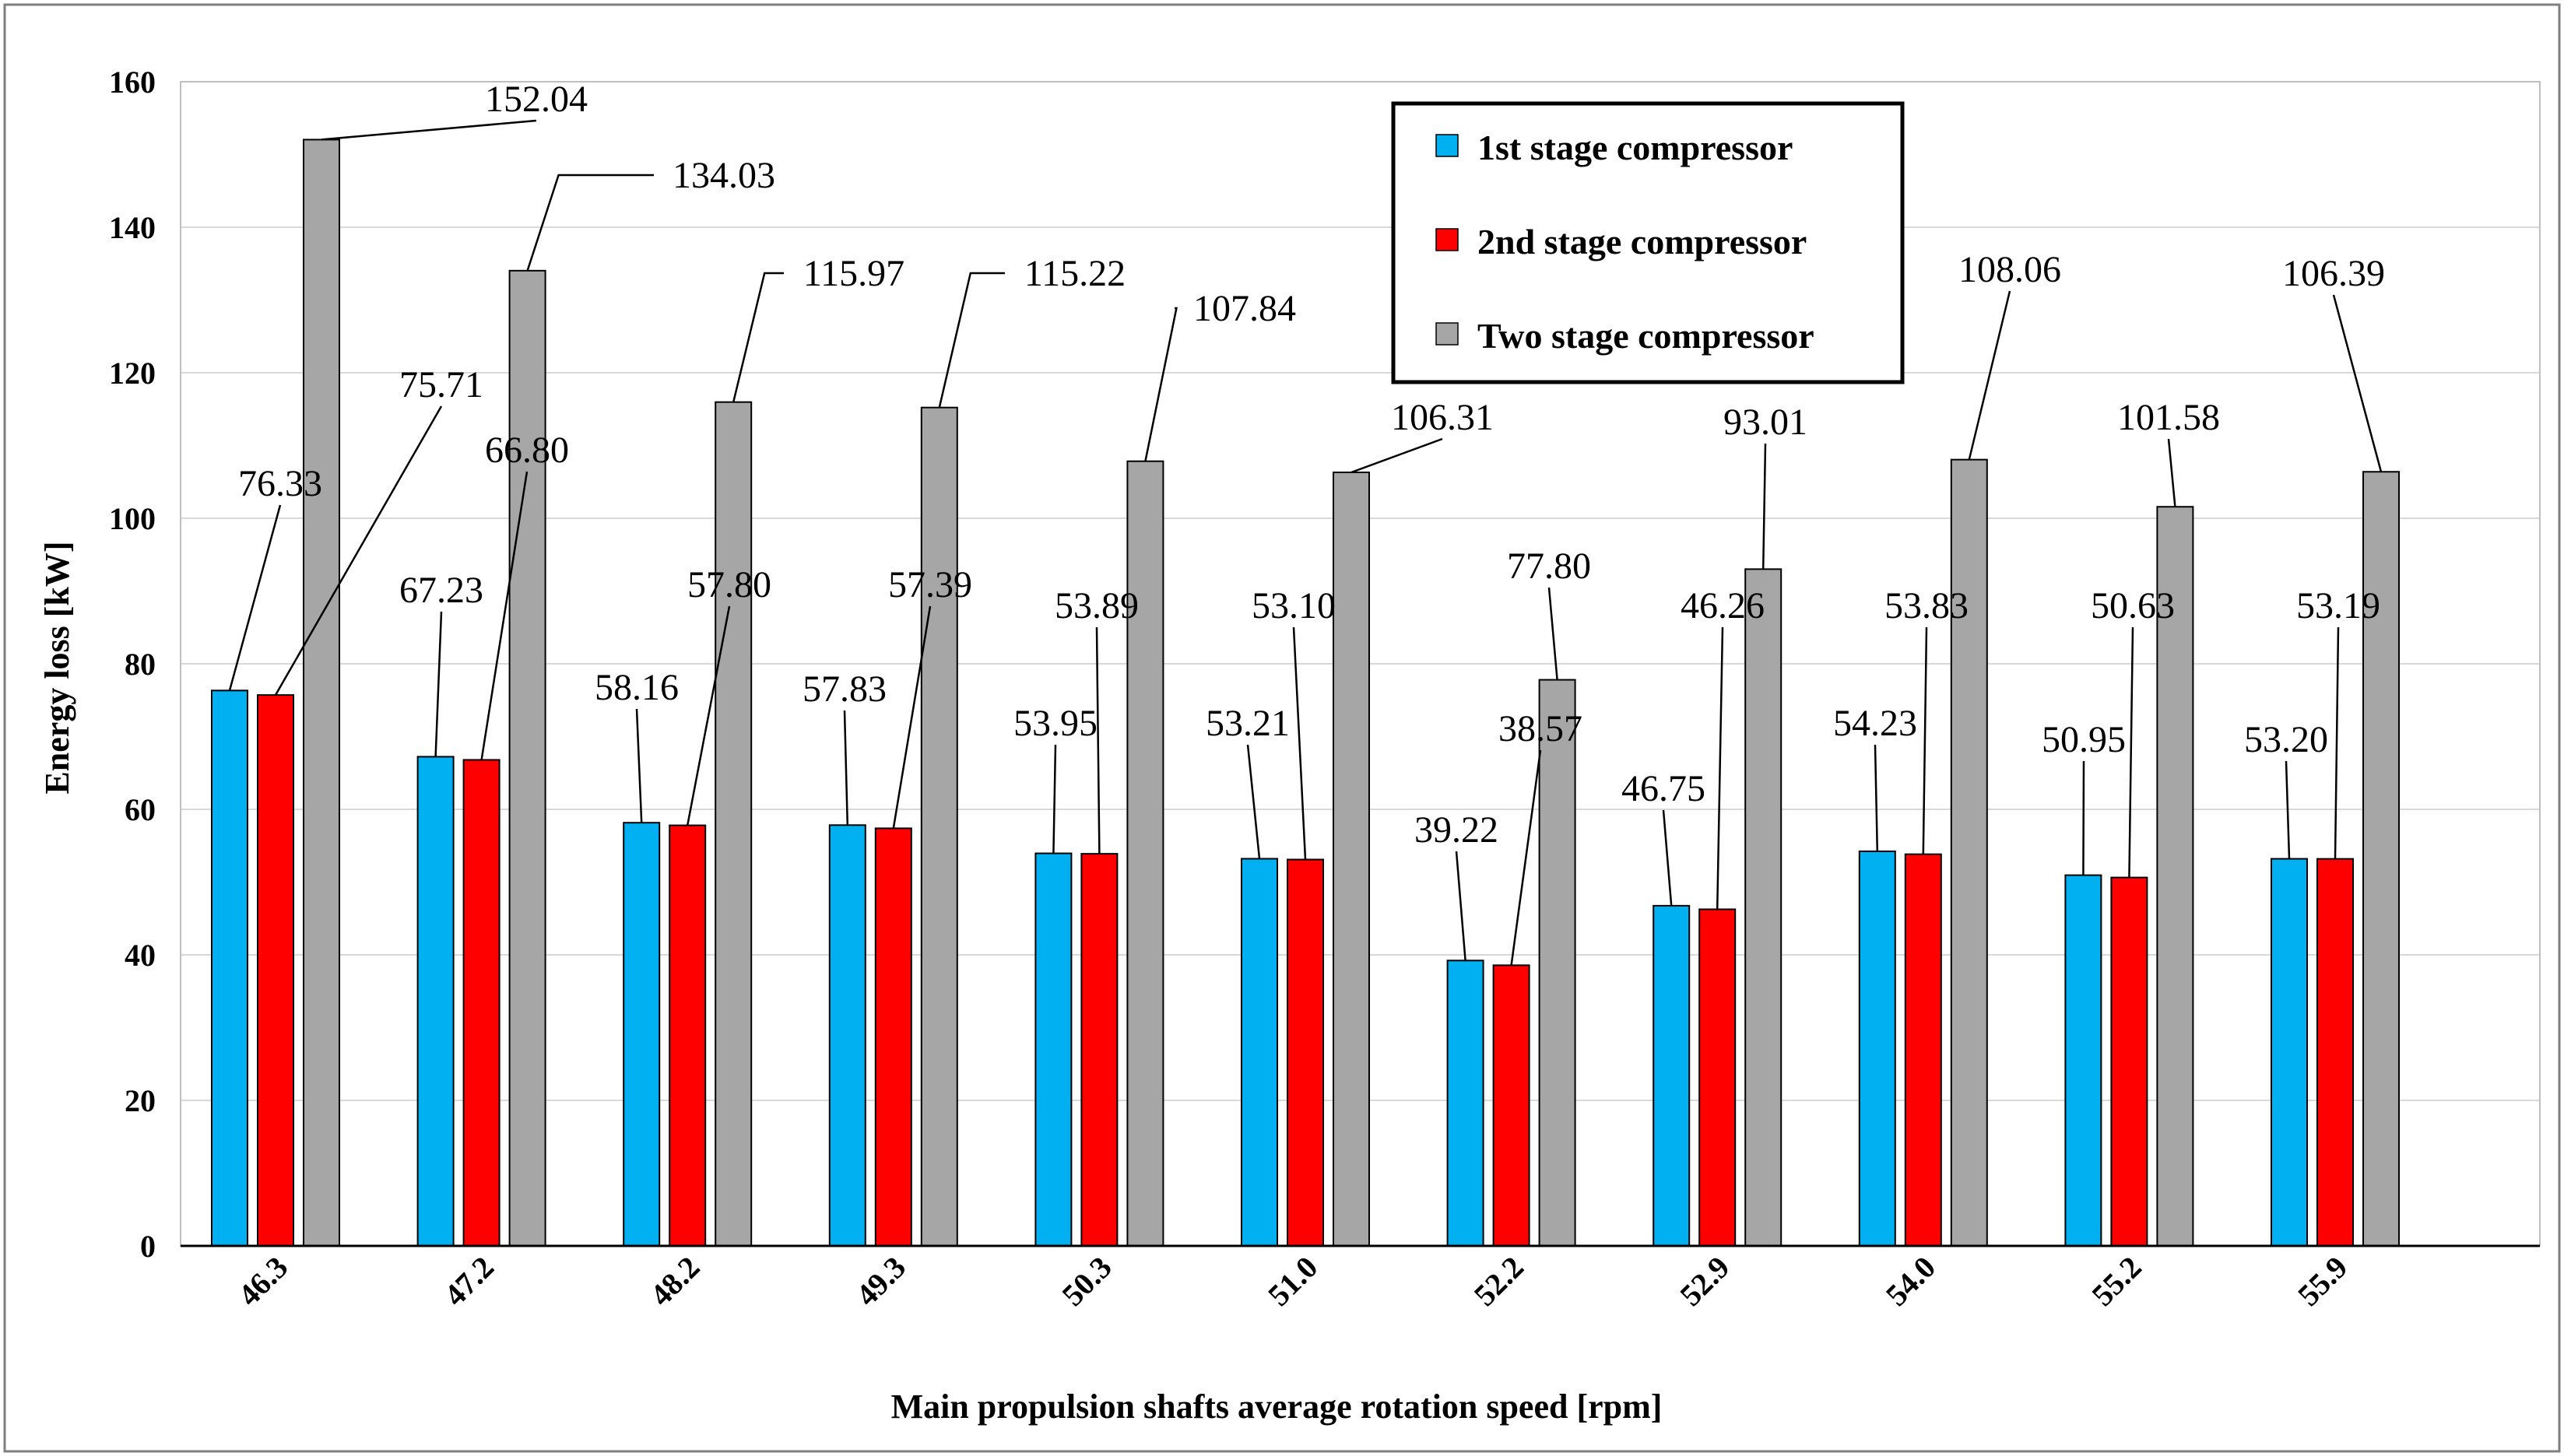  I want to click on y-axis-title: Energy loss [kW], so click(57, 668).